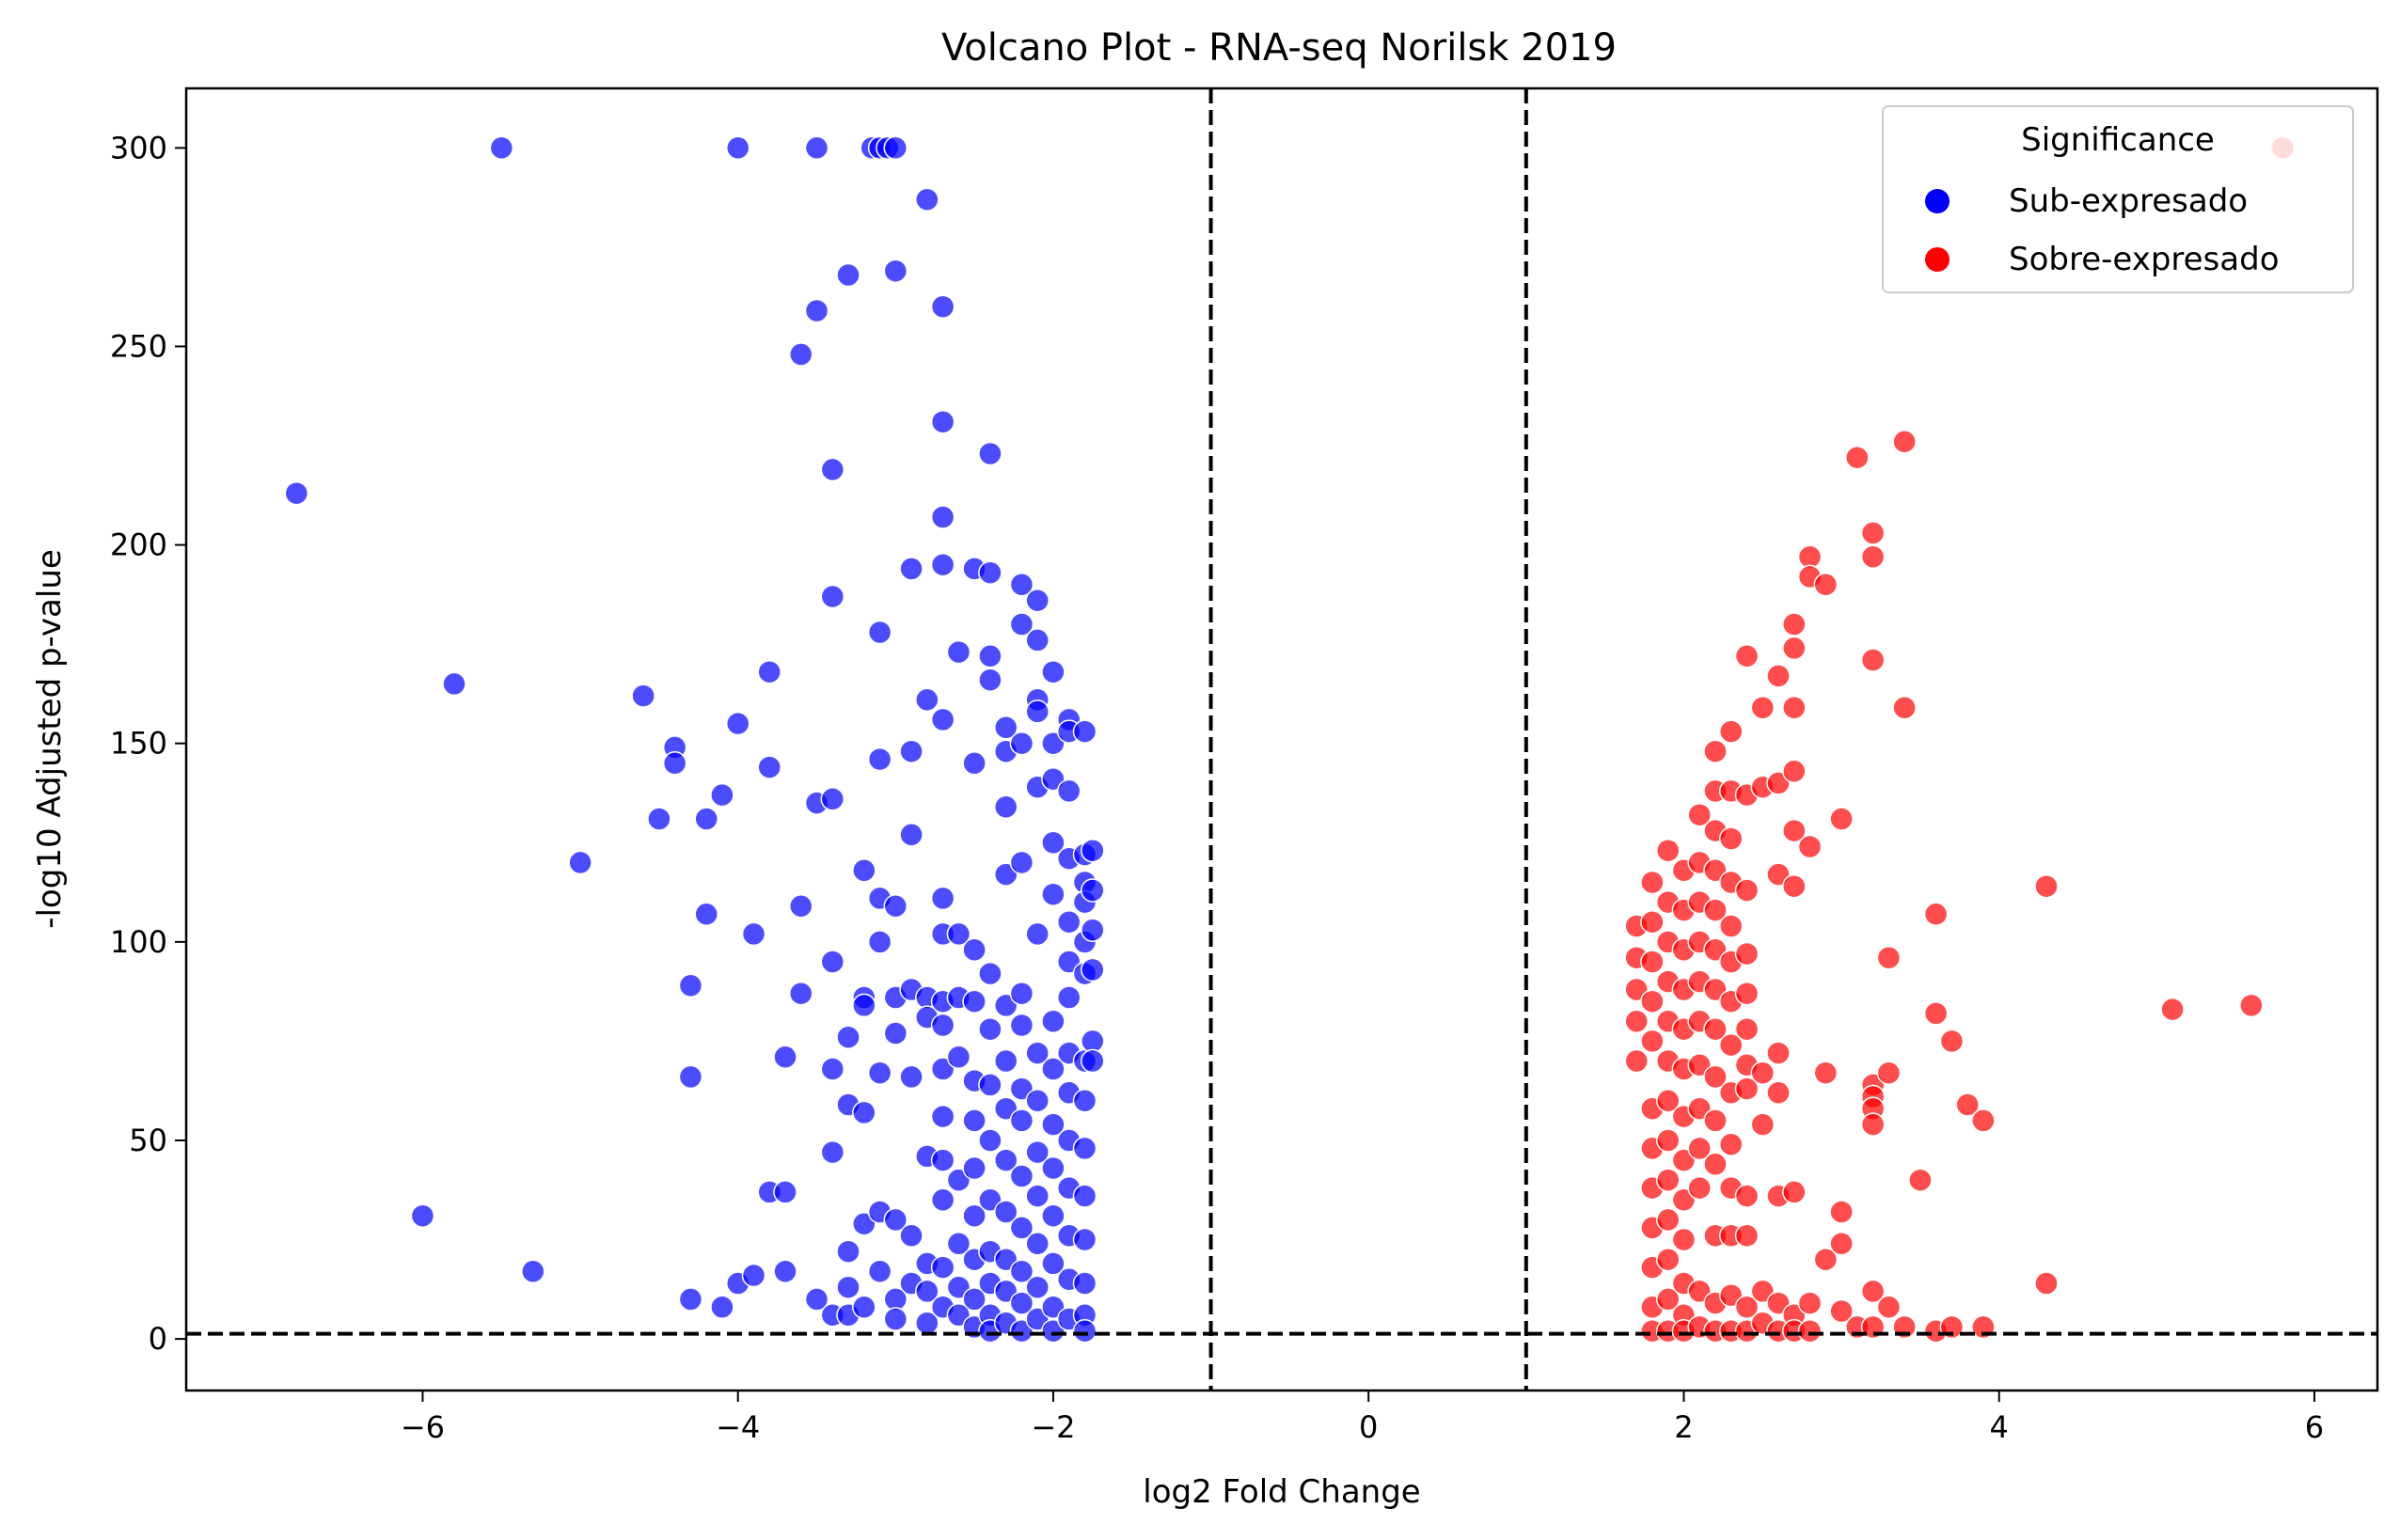  I want to click on x-tick-label: −4, so click(738, 1427).